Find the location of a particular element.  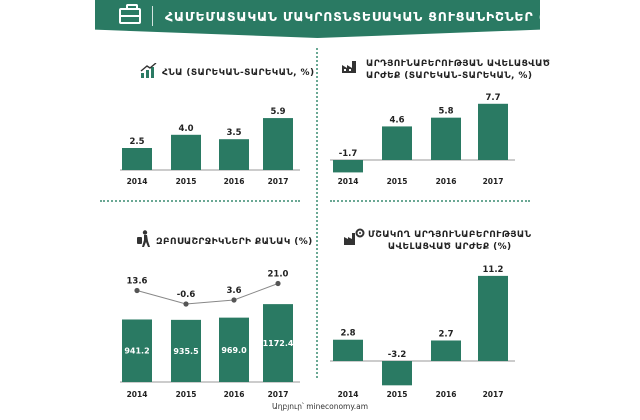

industry-title-line-1: ԱՐԴՅՈՒՆԱԲԵՐՈՒԹՅԱՆ ԱՎԵԼԱՑՎԱԾ is located at coordinates (458, 64).